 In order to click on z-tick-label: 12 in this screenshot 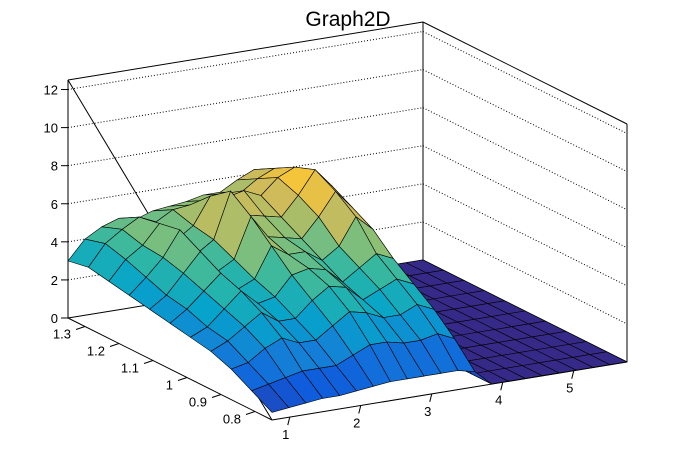, I will do `click(51, 90)`.